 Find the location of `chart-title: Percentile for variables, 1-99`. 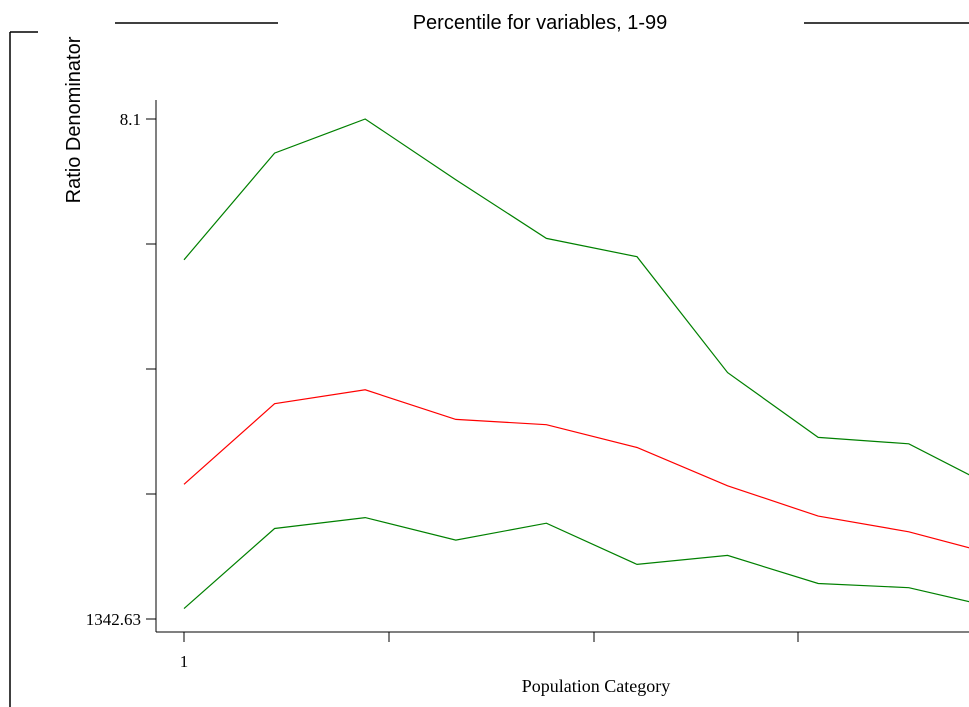

chart-title: Percentile for variables, 1-99 is located at coordinates (540, 23).